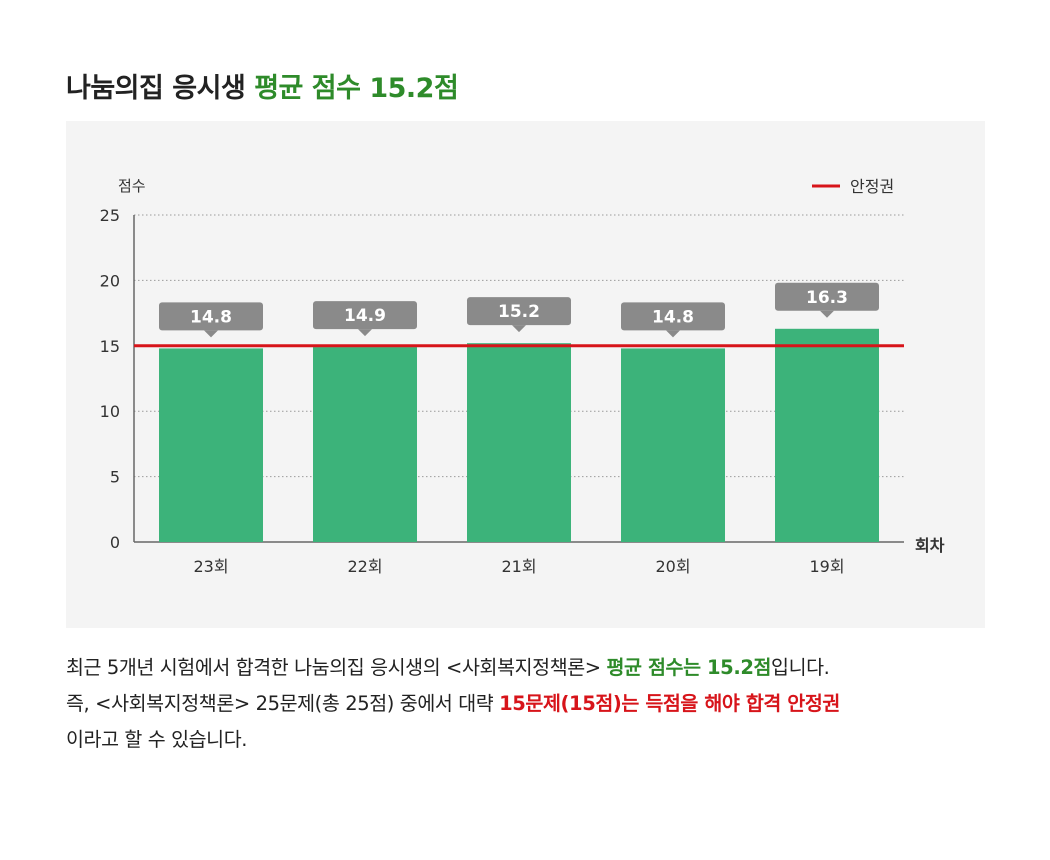  I want to click on safe-zone-highlight: 15문제(15점)는 득점을 해야 합격 안정권, so click(669, 703).